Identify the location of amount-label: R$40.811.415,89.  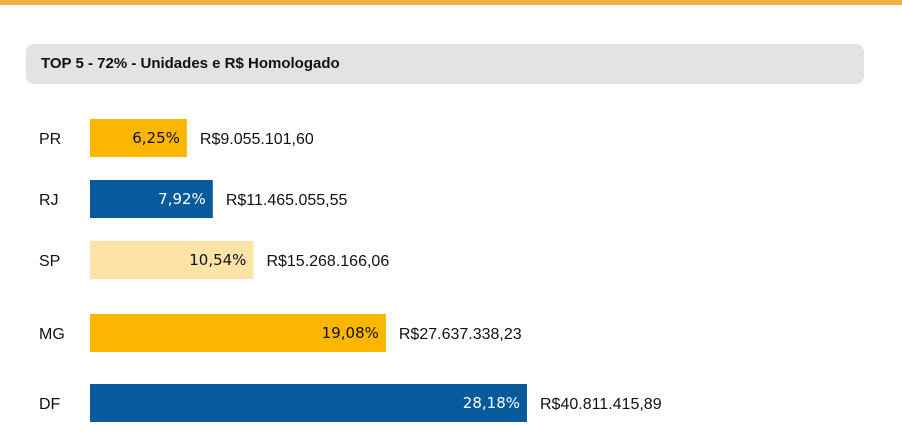
(601, 404).